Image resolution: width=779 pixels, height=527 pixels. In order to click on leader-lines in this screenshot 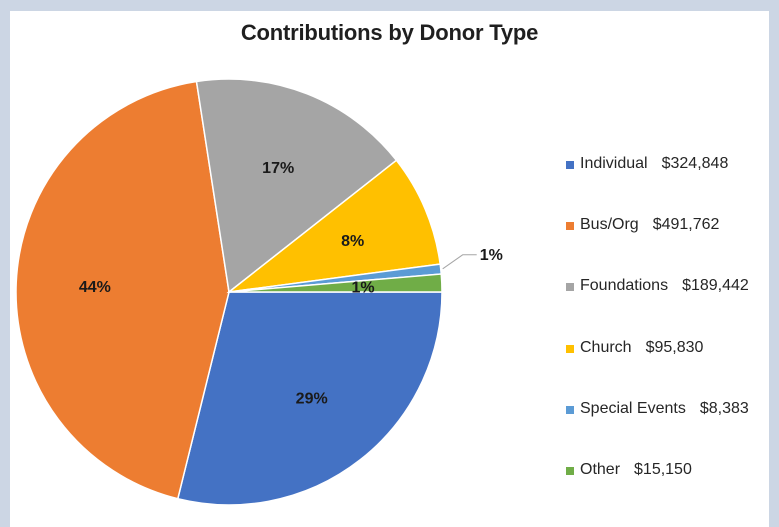, I will do `click(459, 262)`.